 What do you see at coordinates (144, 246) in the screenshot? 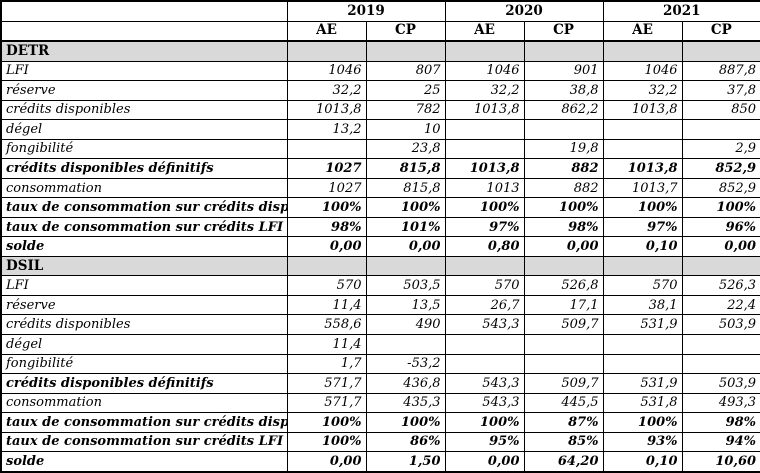
I see `row-label: solde` at bounding box center [144, 246].